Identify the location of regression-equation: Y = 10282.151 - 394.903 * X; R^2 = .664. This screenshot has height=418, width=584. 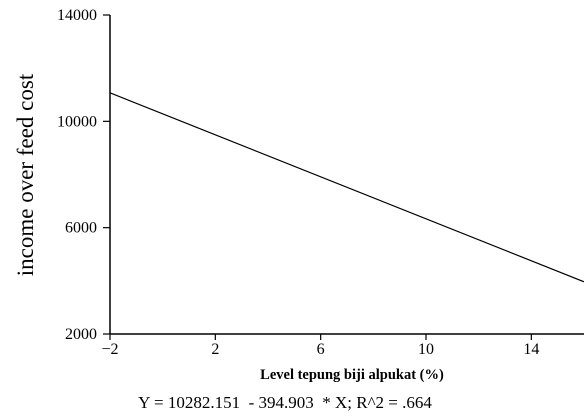
(285, 402).